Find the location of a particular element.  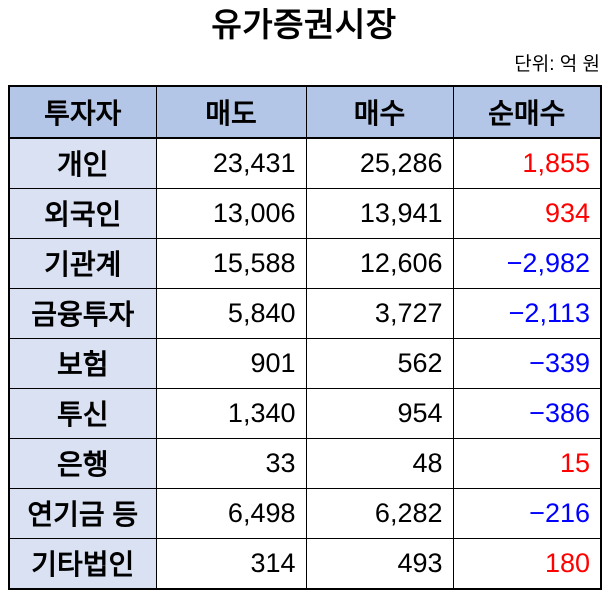

netbuy-value: −2,113 is located at coordinates (527, 313).